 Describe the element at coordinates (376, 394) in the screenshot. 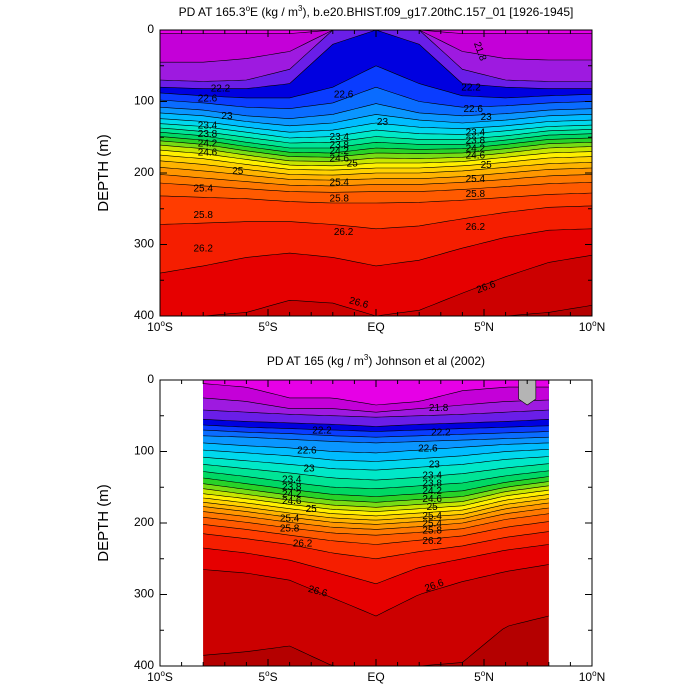

I see `contour-line-21.8` at that location.